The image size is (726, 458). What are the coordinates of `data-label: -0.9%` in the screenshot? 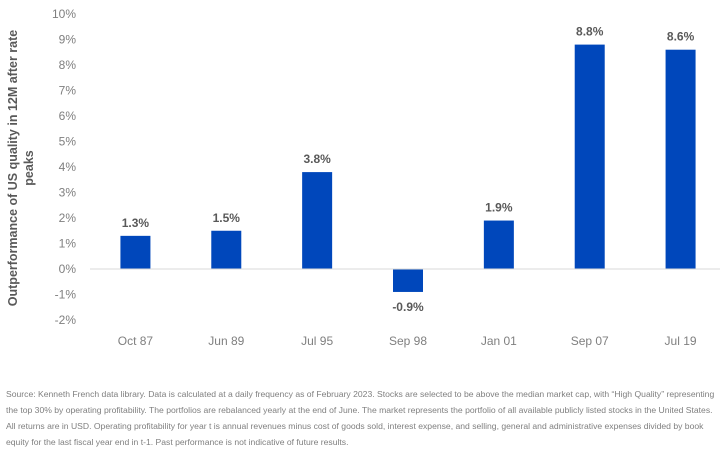 It's located at (408, 307).